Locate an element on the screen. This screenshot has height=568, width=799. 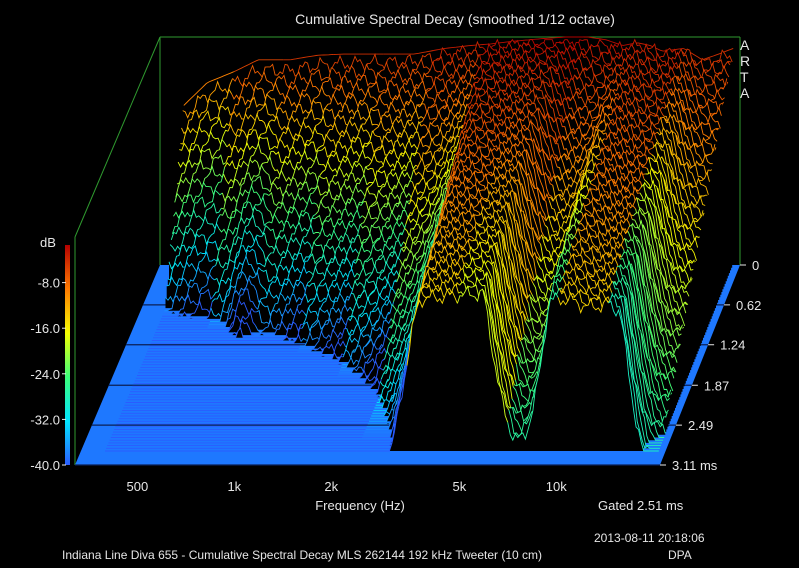
z-tick-label: -24.0 is located at coordinates (45, 374).